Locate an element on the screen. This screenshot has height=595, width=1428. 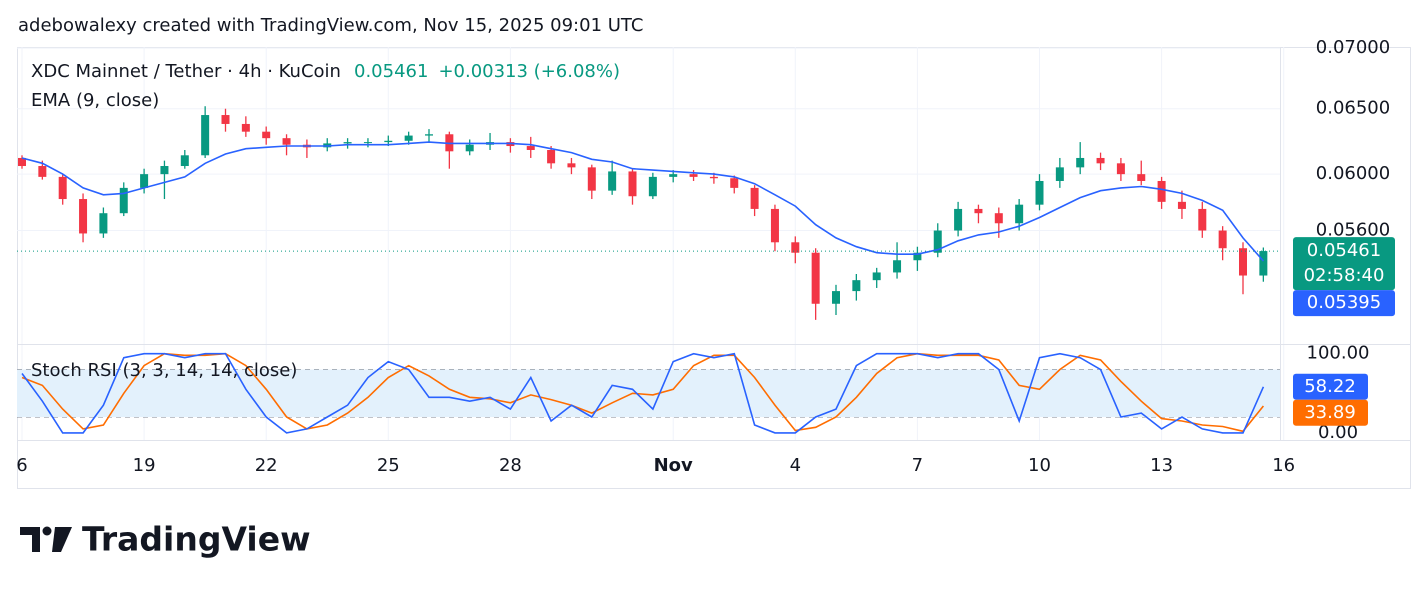
stoch-k-tag-label: 58.22 is located at coordinates (1330, 386).